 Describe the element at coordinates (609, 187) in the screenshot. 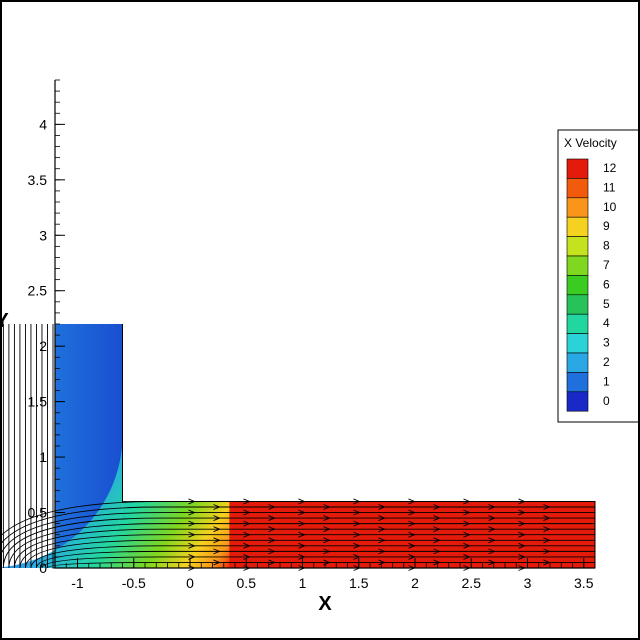

I see `legend-label: 11` at that location.